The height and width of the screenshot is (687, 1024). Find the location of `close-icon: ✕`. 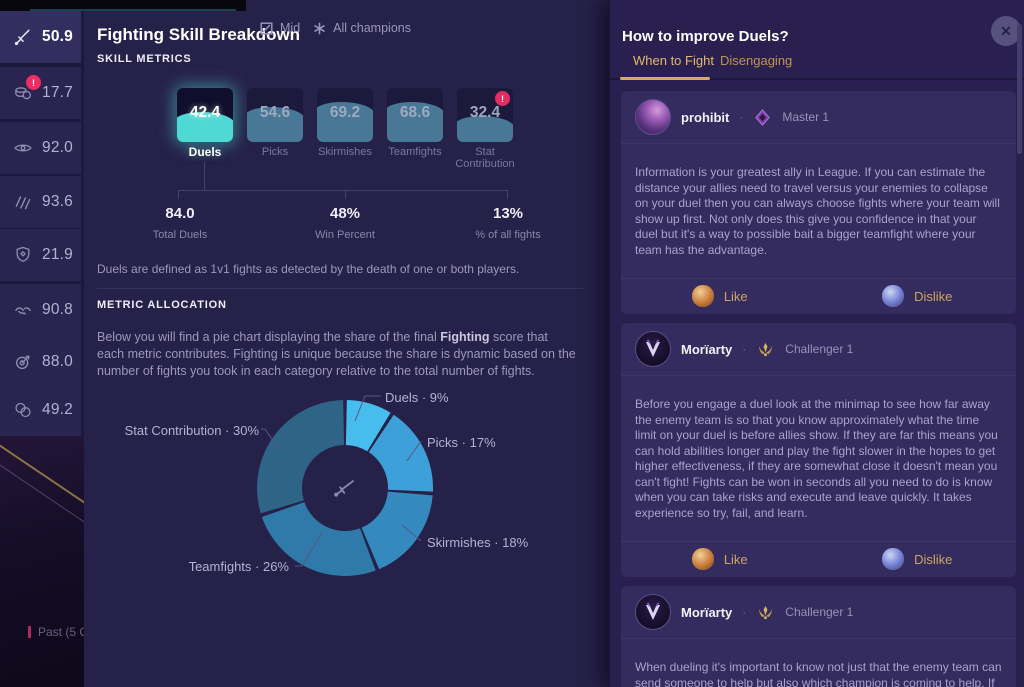

close-icon: ✕ is located at coordinates (1006, 31).